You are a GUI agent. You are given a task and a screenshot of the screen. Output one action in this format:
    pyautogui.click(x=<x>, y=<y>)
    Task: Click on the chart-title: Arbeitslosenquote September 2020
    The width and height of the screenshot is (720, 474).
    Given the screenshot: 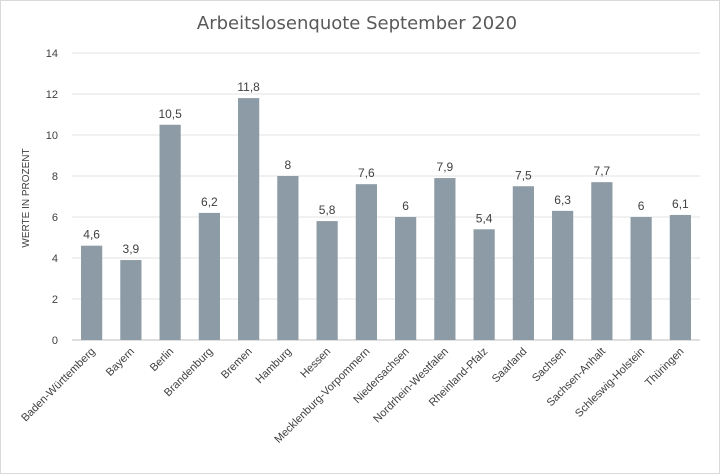 What is the action you would take?
    pyautogui.click(x=357, y=23)
    